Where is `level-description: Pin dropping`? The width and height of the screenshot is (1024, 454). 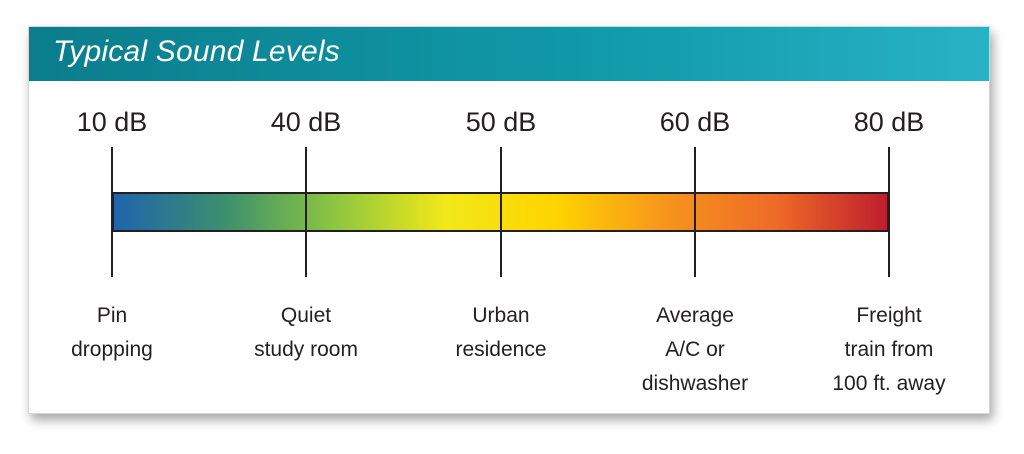
level-description: Pin dropping is located at coordinates (112, 332).